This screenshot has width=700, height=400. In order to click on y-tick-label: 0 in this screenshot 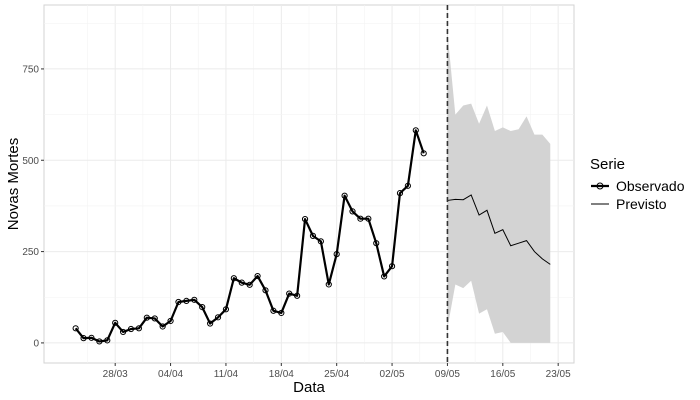, I will do `click(36, 343)`.